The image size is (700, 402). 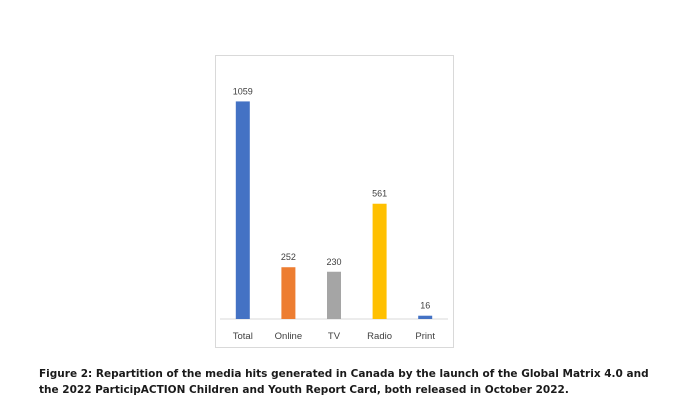 I want to click on tick-labels-group: Total Online TV Radio Print, so click(x=334, y=336).